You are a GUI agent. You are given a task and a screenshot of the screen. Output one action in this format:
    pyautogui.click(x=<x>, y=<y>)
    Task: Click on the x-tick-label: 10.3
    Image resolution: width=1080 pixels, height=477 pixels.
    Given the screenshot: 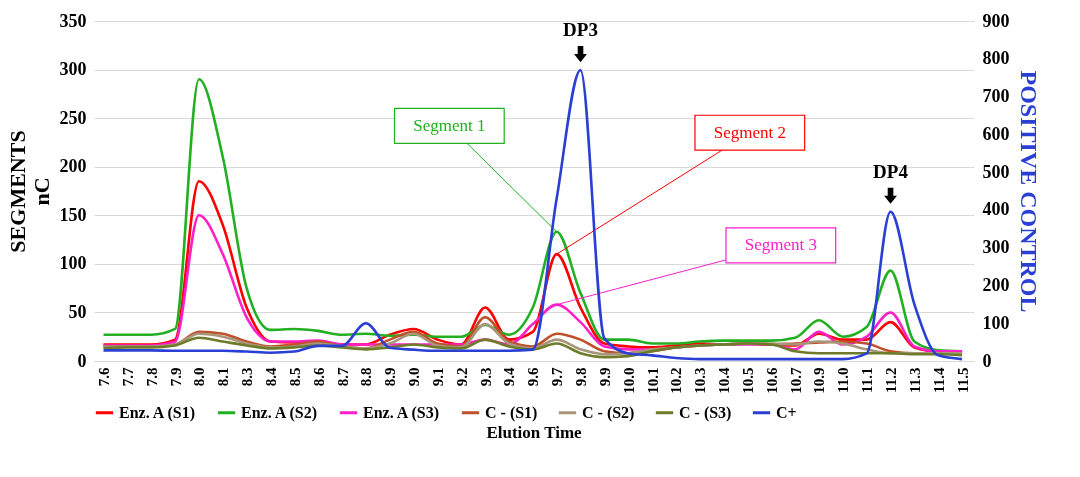 What is the action you would take?
    pyautogui.click(x=700, y=380)
    